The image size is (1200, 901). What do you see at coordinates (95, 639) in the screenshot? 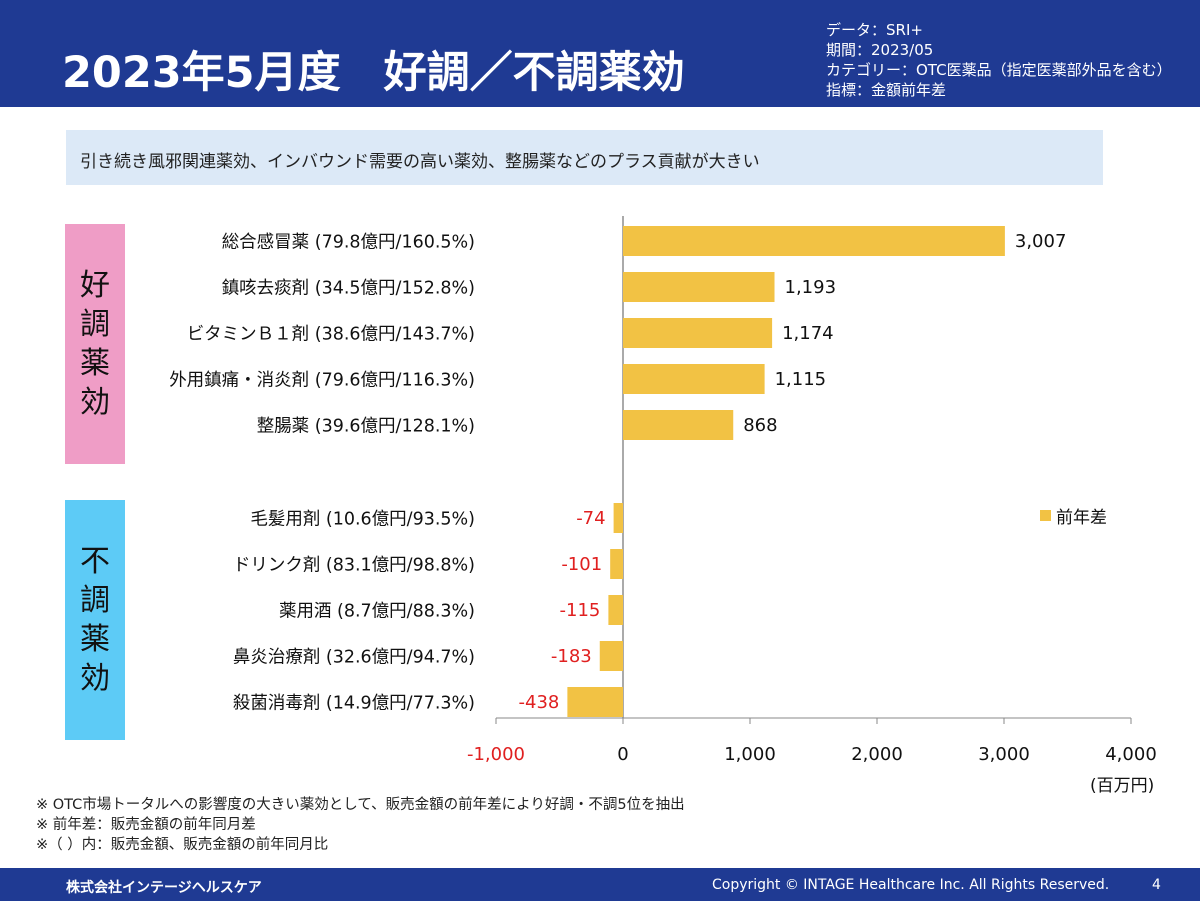
I see `group-label-bad-char: 薬` at bounding box center [95, 639].